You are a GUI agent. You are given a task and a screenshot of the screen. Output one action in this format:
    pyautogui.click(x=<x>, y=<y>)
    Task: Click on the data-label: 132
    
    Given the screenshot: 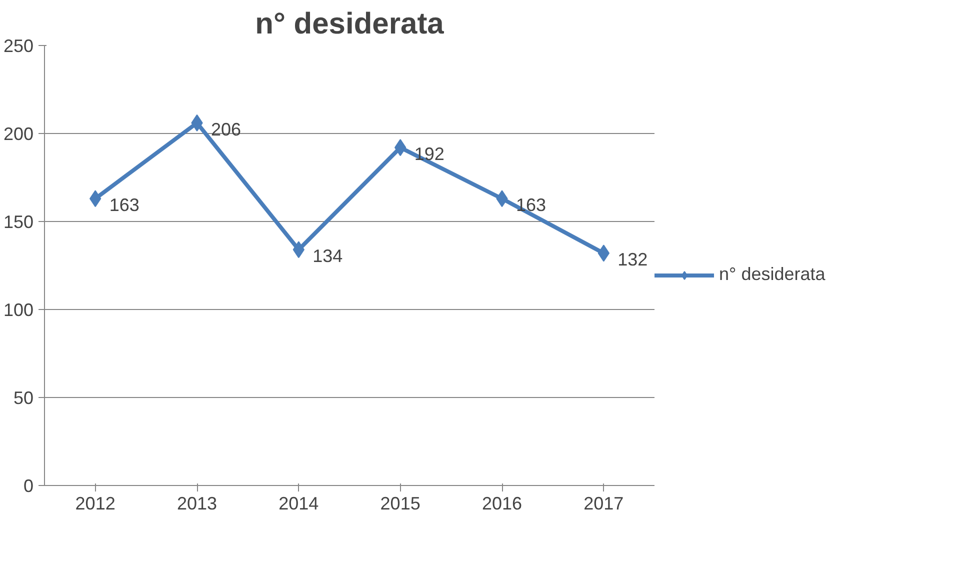 What is the action you would take?
    pyautogui.click(x=633, y=260)
    